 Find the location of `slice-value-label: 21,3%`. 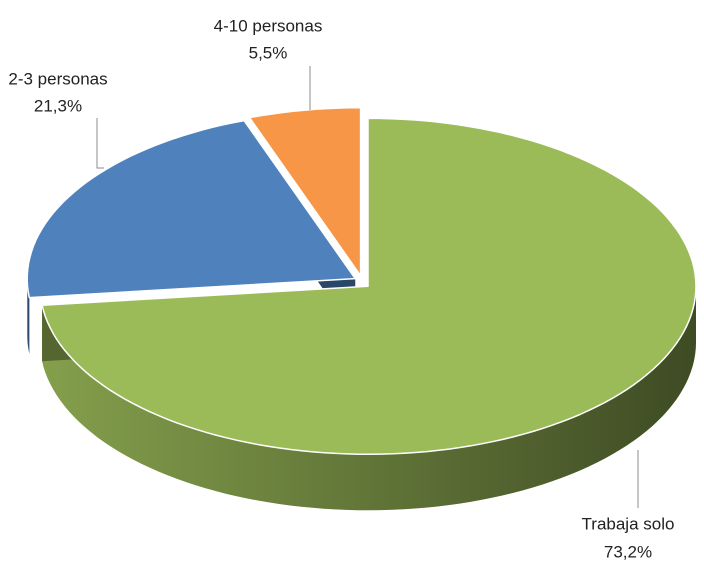

slice-value-label: 21,3% is located at coordinates (58, 105).